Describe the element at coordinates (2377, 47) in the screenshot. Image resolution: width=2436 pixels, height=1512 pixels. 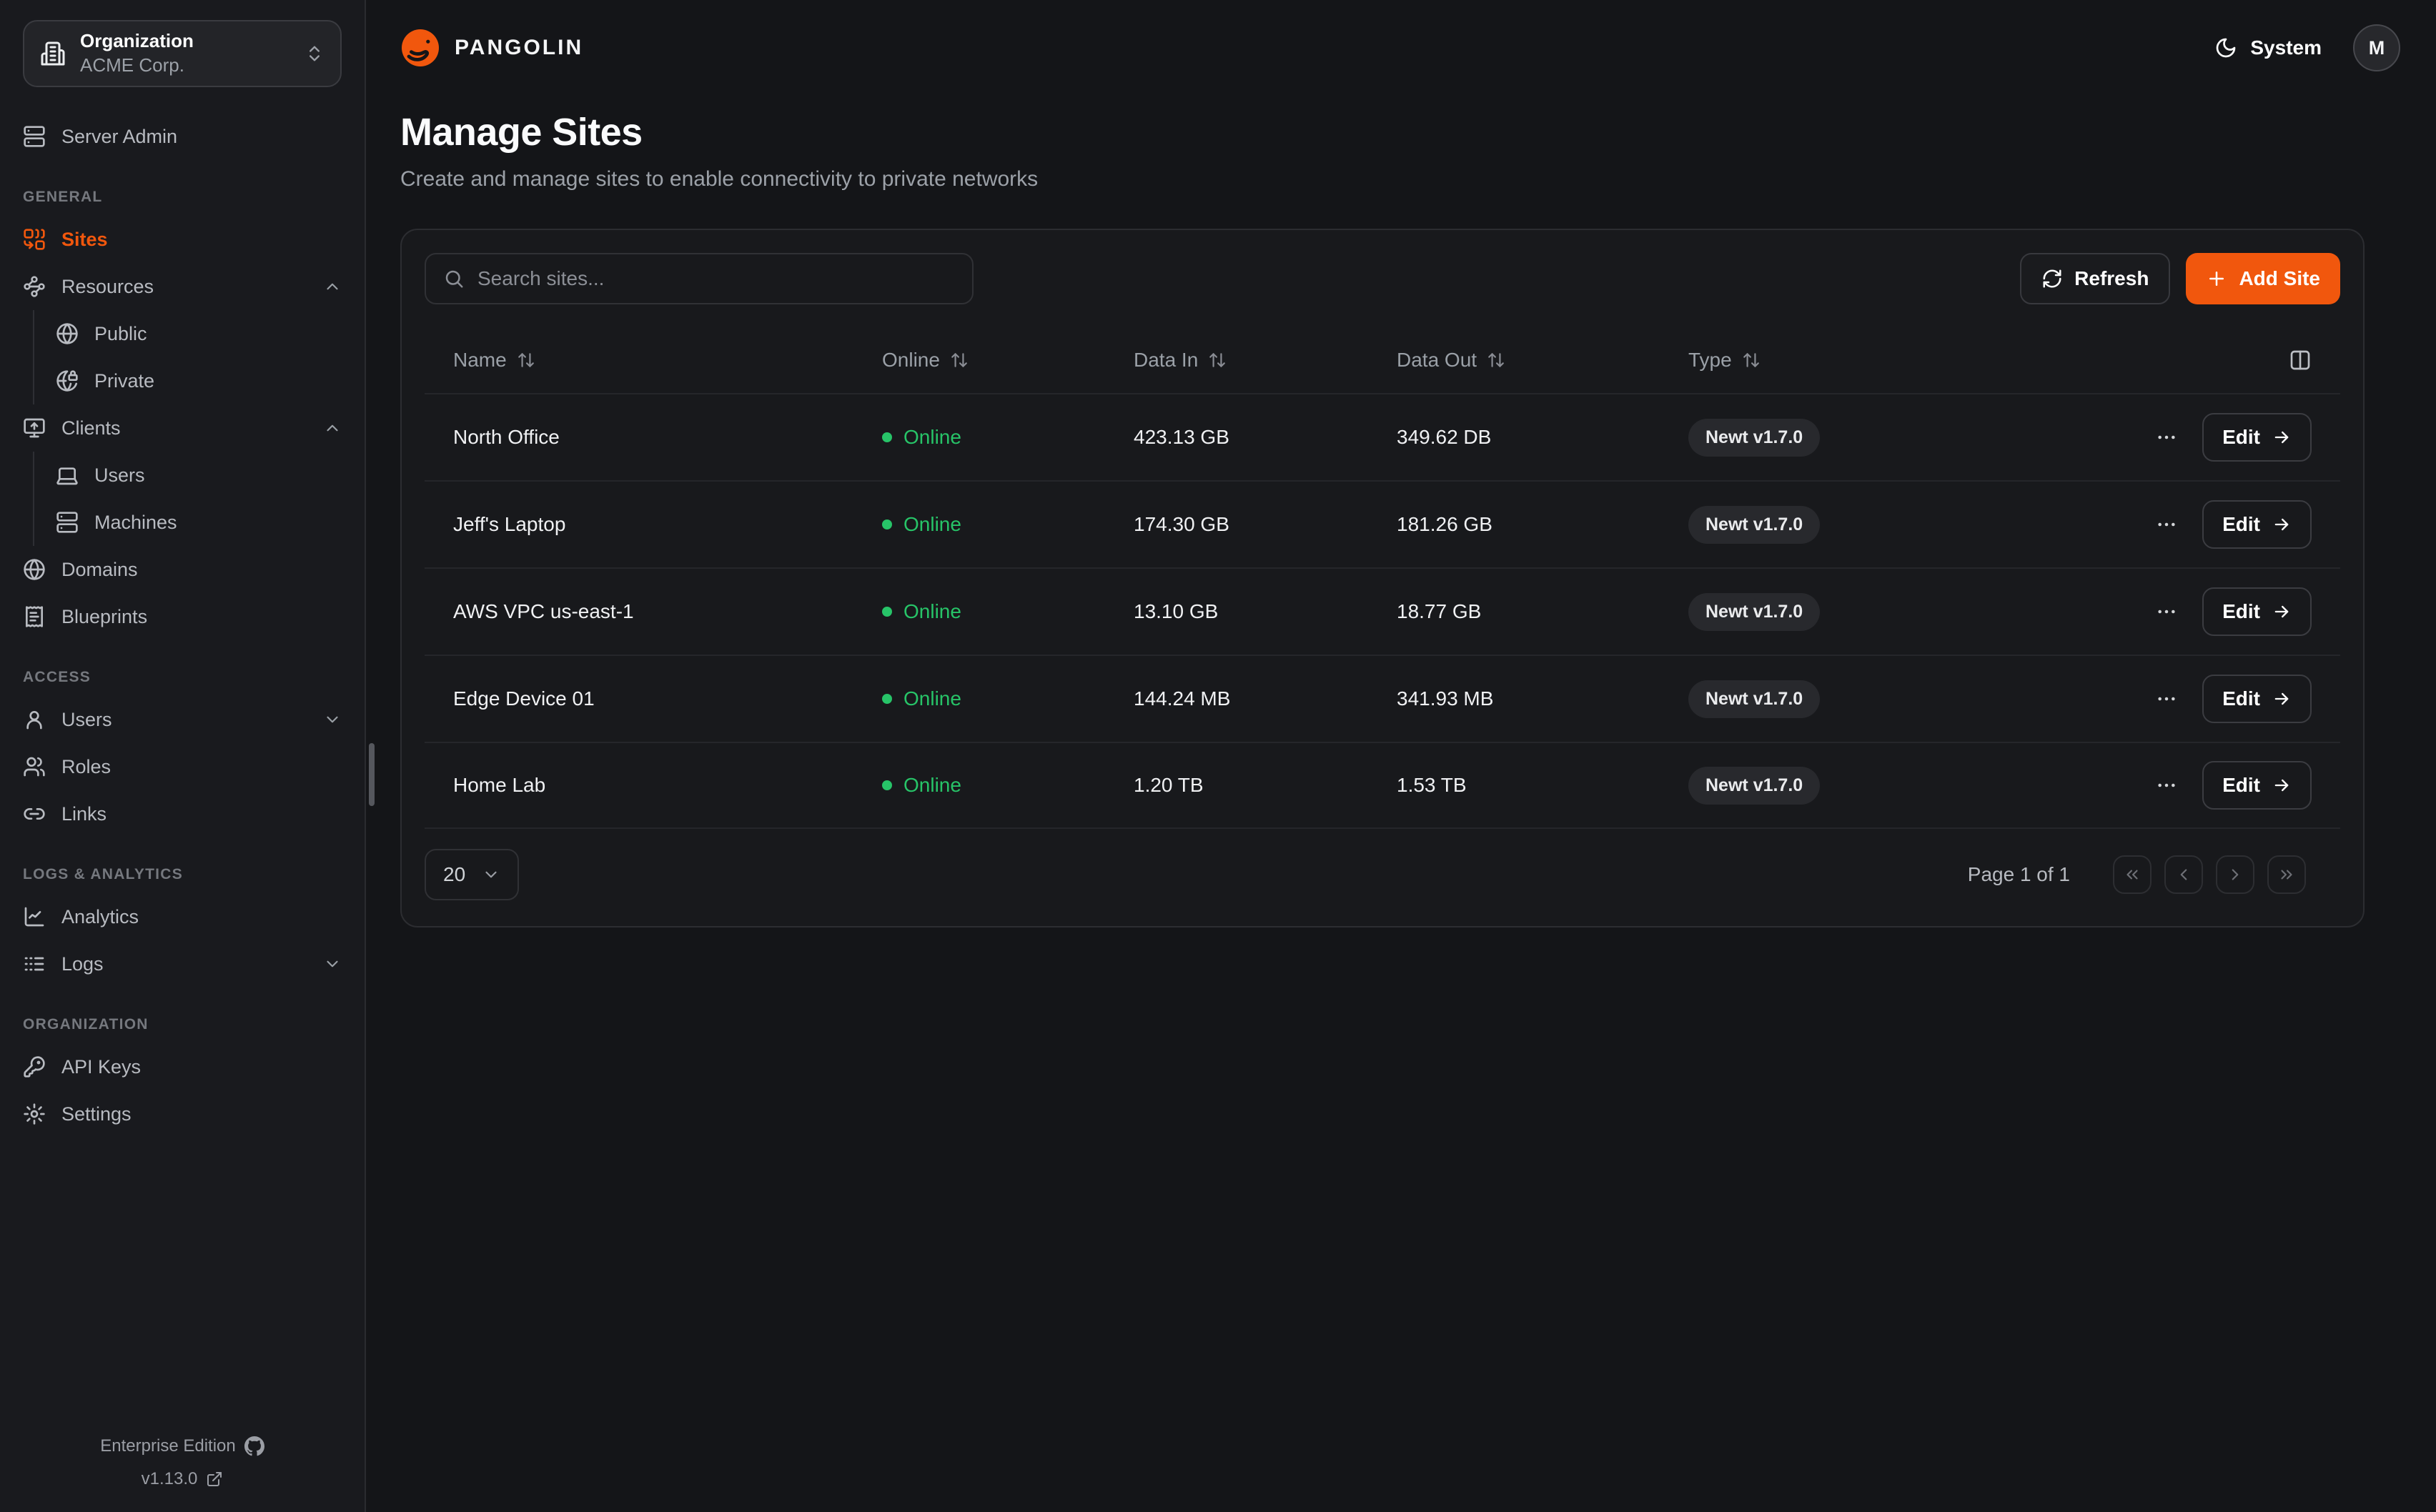
I see `avatar: M` at that location.